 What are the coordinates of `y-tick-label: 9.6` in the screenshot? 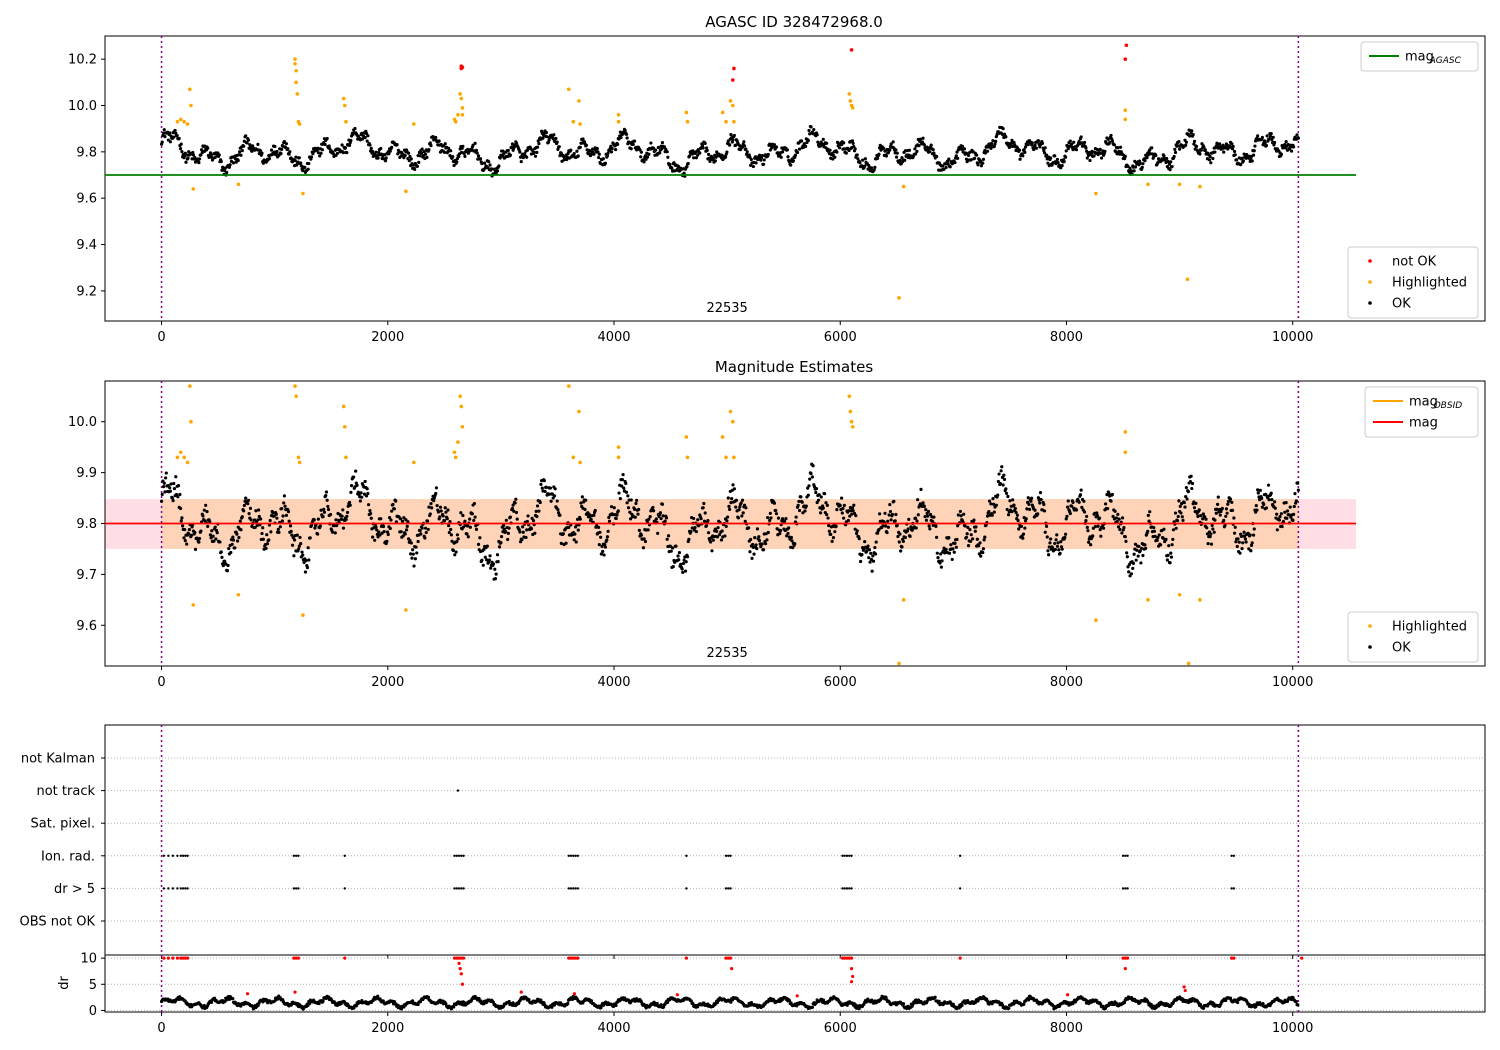 It's located at (86, 626).